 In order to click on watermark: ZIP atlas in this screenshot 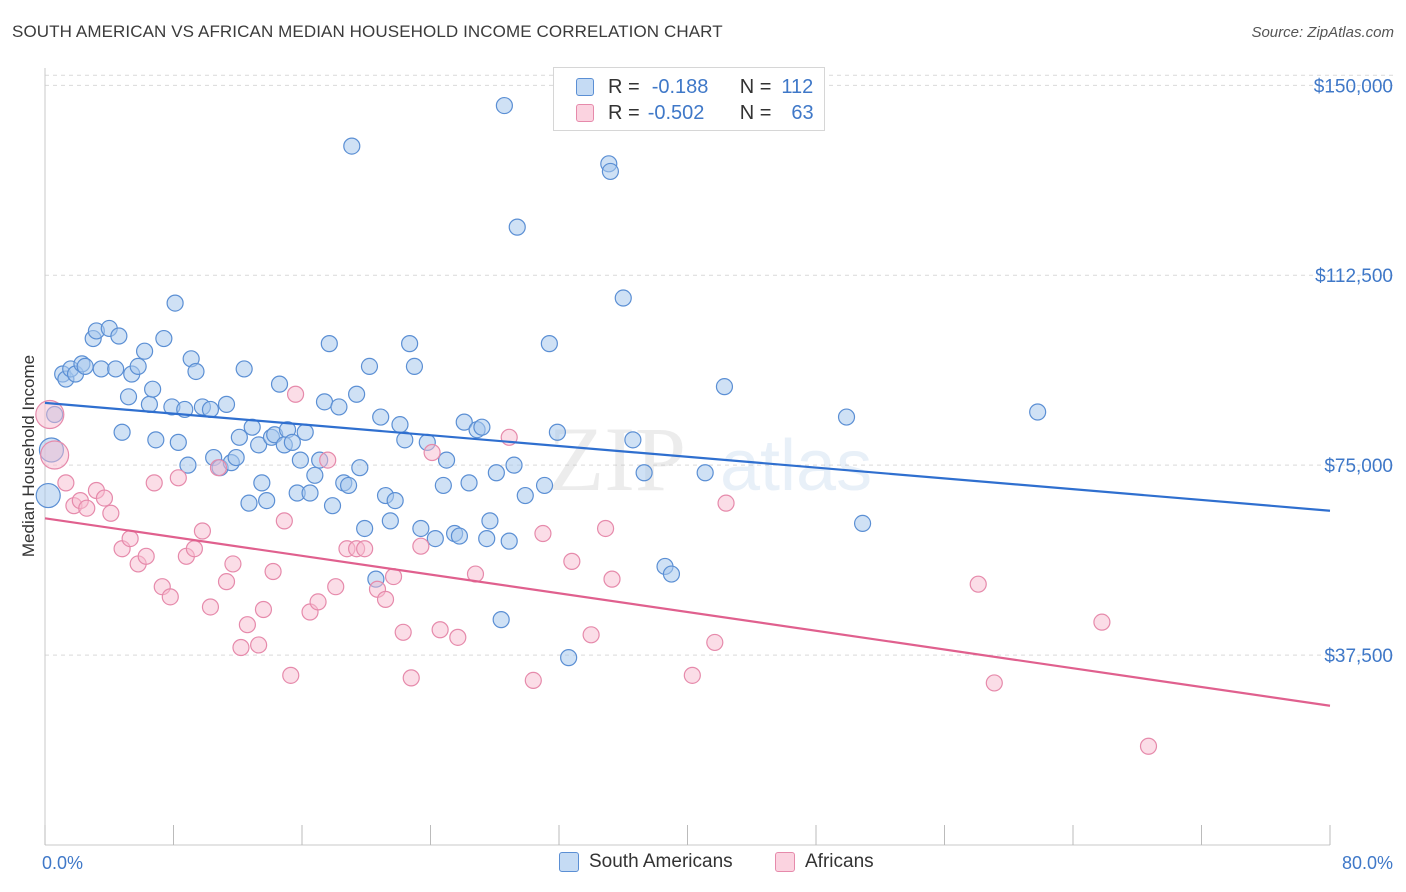, I will do `click(710, 459)`.